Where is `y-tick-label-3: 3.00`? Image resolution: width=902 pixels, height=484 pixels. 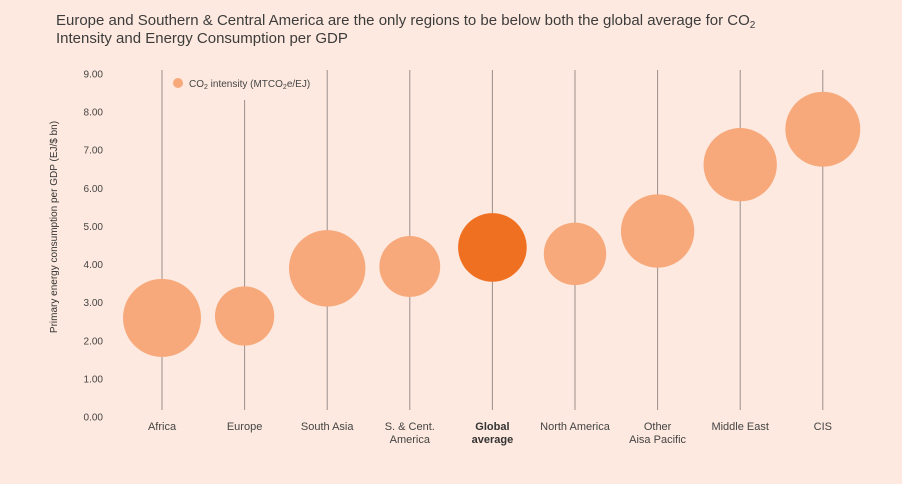
y-tick-label-3: 3.00 is located at coordinates (94, 303).